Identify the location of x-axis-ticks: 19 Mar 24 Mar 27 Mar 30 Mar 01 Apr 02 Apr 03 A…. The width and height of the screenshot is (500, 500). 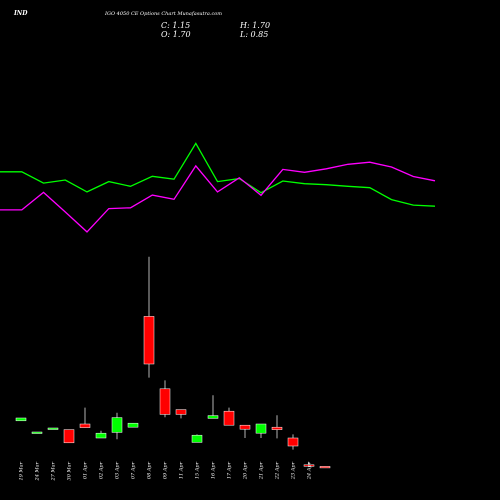
(166, 471).